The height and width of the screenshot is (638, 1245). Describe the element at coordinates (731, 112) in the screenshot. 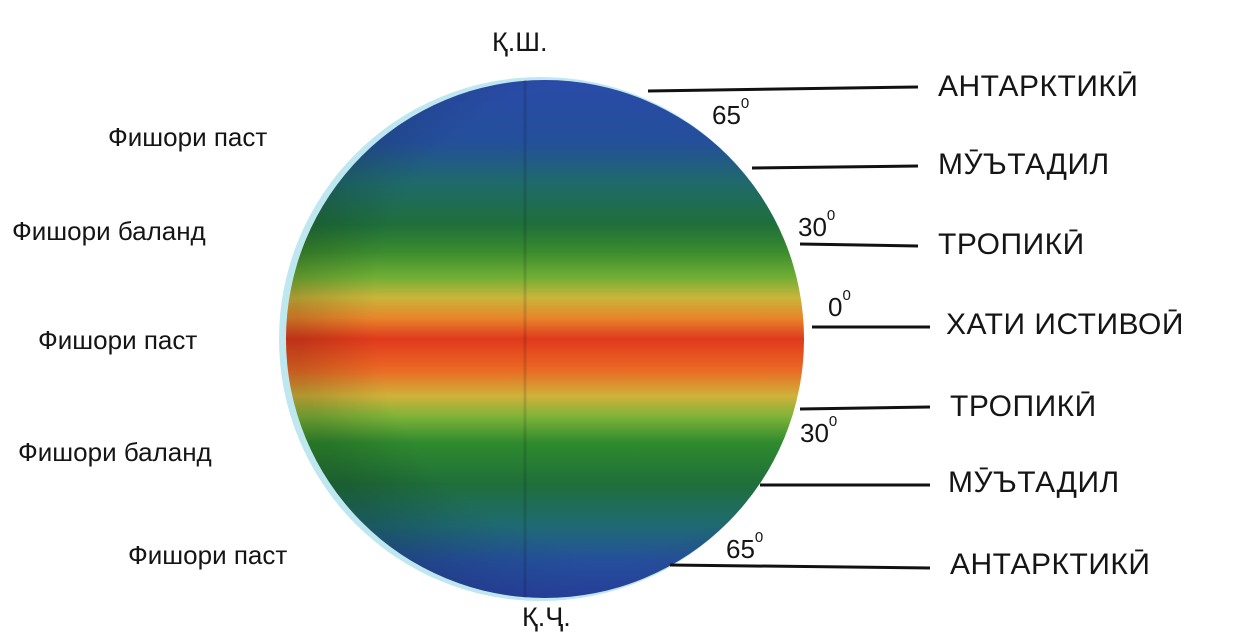

I see `degree-label-65-north: 650` at that location.